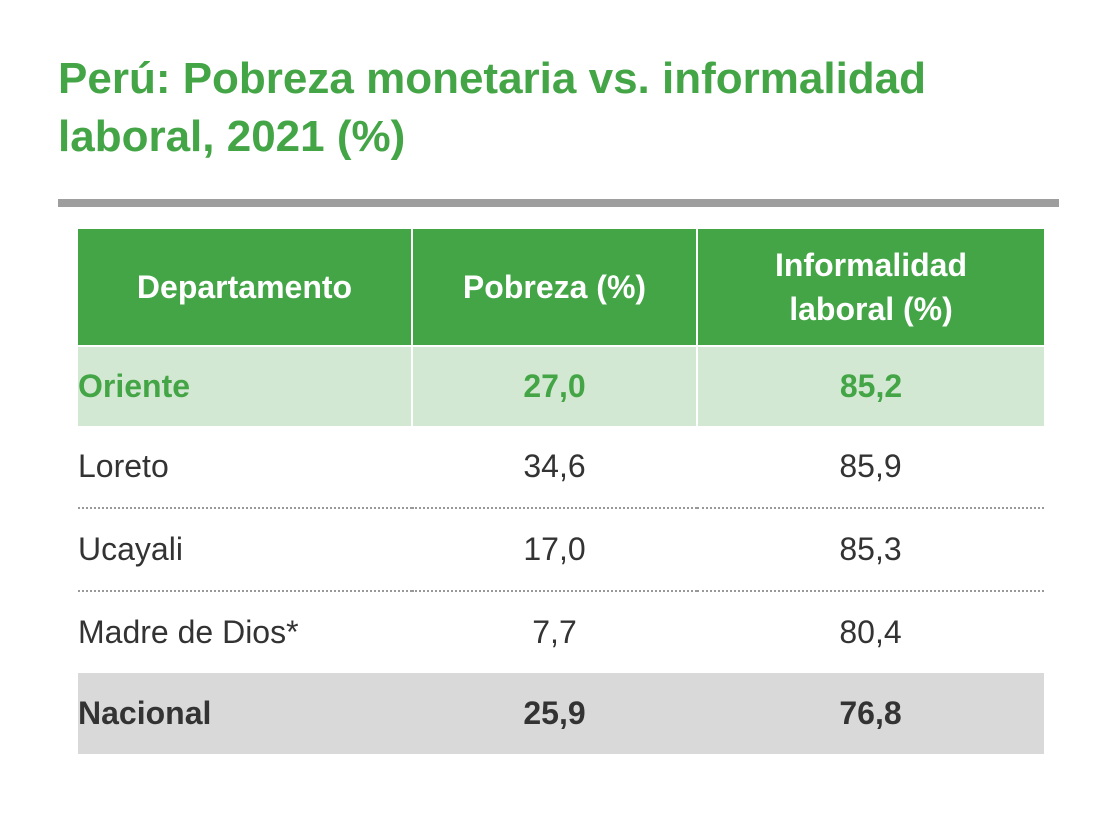 The height and width of the screenshot is (828, 1114). Describe the element at coordinates (558, 203) in the screenshot. I see `title-divider` at that location.